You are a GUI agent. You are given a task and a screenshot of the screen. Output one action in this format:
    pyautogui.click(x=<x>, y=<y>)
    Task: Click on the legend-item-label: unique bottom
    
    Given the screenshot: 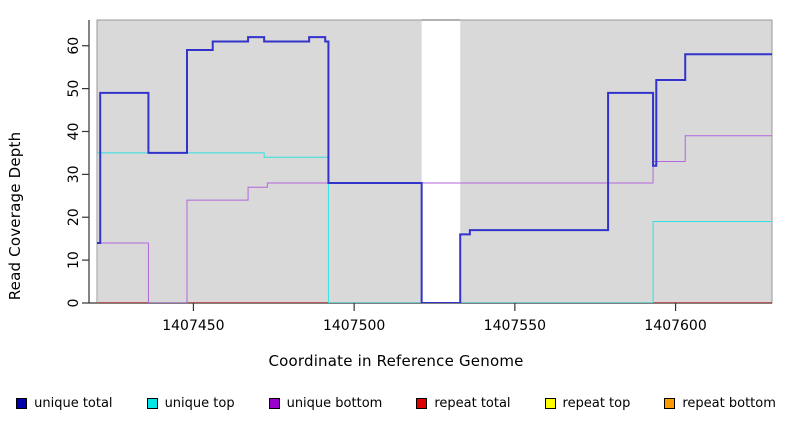 What is the action you would take?
    pyautogui.click(x=334, y=403)
    